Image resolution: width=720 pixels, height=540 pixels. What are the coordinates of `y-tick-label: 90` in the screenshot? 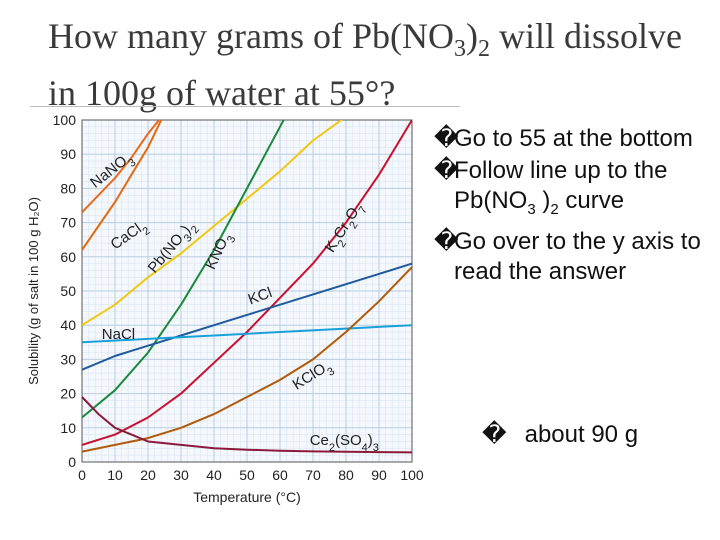 It's located at (68, 154).